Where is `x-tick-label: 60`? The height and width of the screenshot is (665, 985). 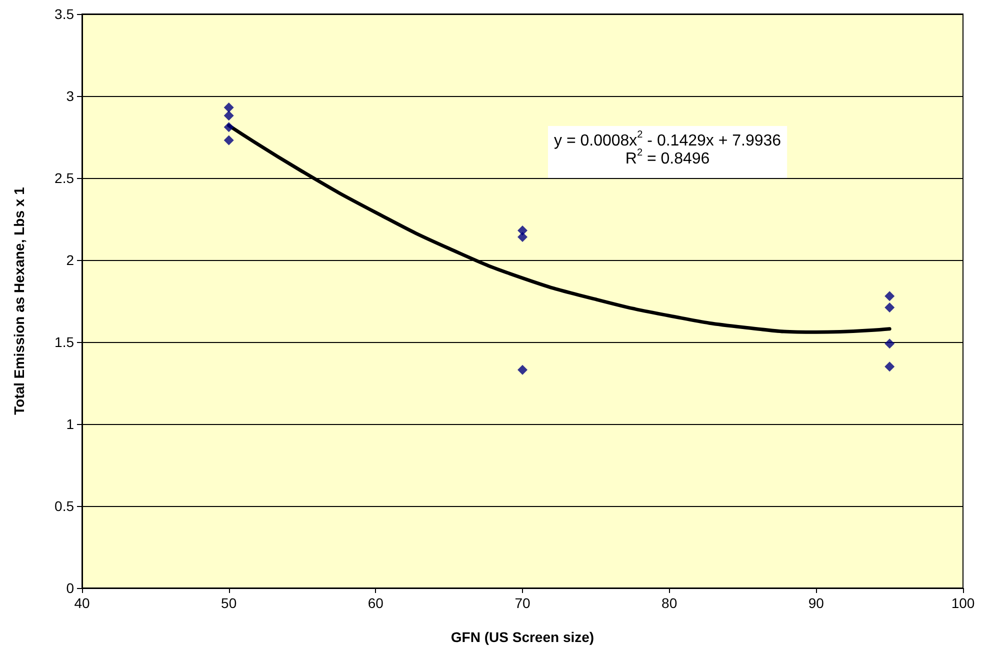
x-tick-label: 60 is located at coordinates (376, 603).